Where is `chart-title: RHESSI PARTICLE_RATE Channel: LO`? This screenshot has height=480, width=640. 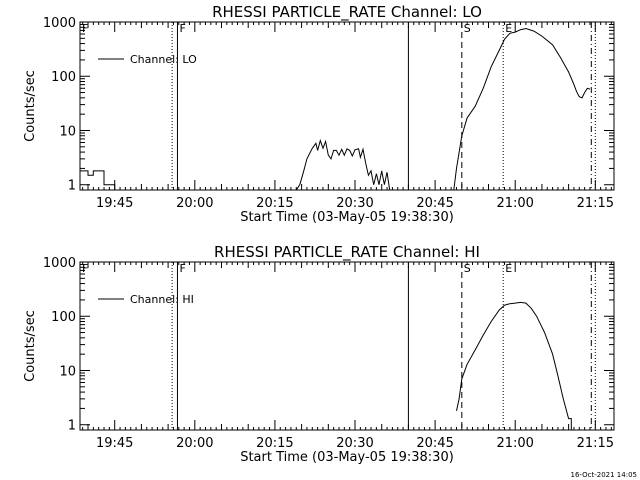
chart-title: RHESSI PARTICLE_RATE Channel: LO is located at coordinates (347, 12).